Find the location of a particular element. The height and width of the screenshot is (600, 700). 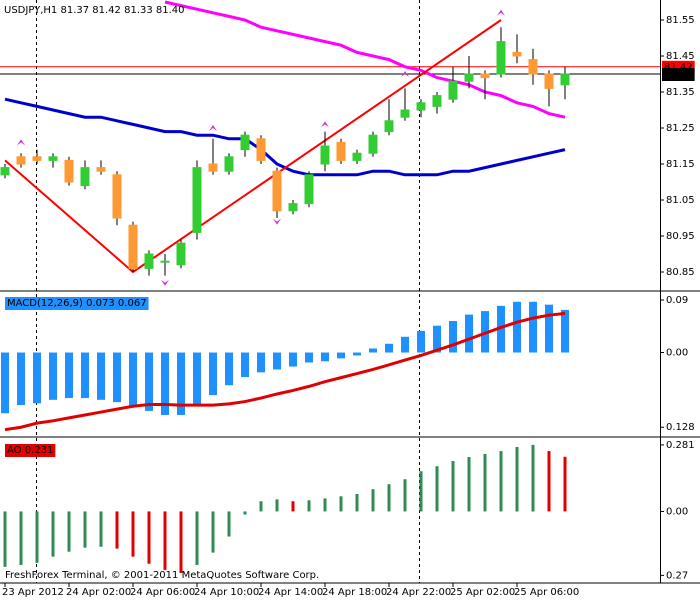

y-tick-label: 81.35 is located at coordinates (680, 92).